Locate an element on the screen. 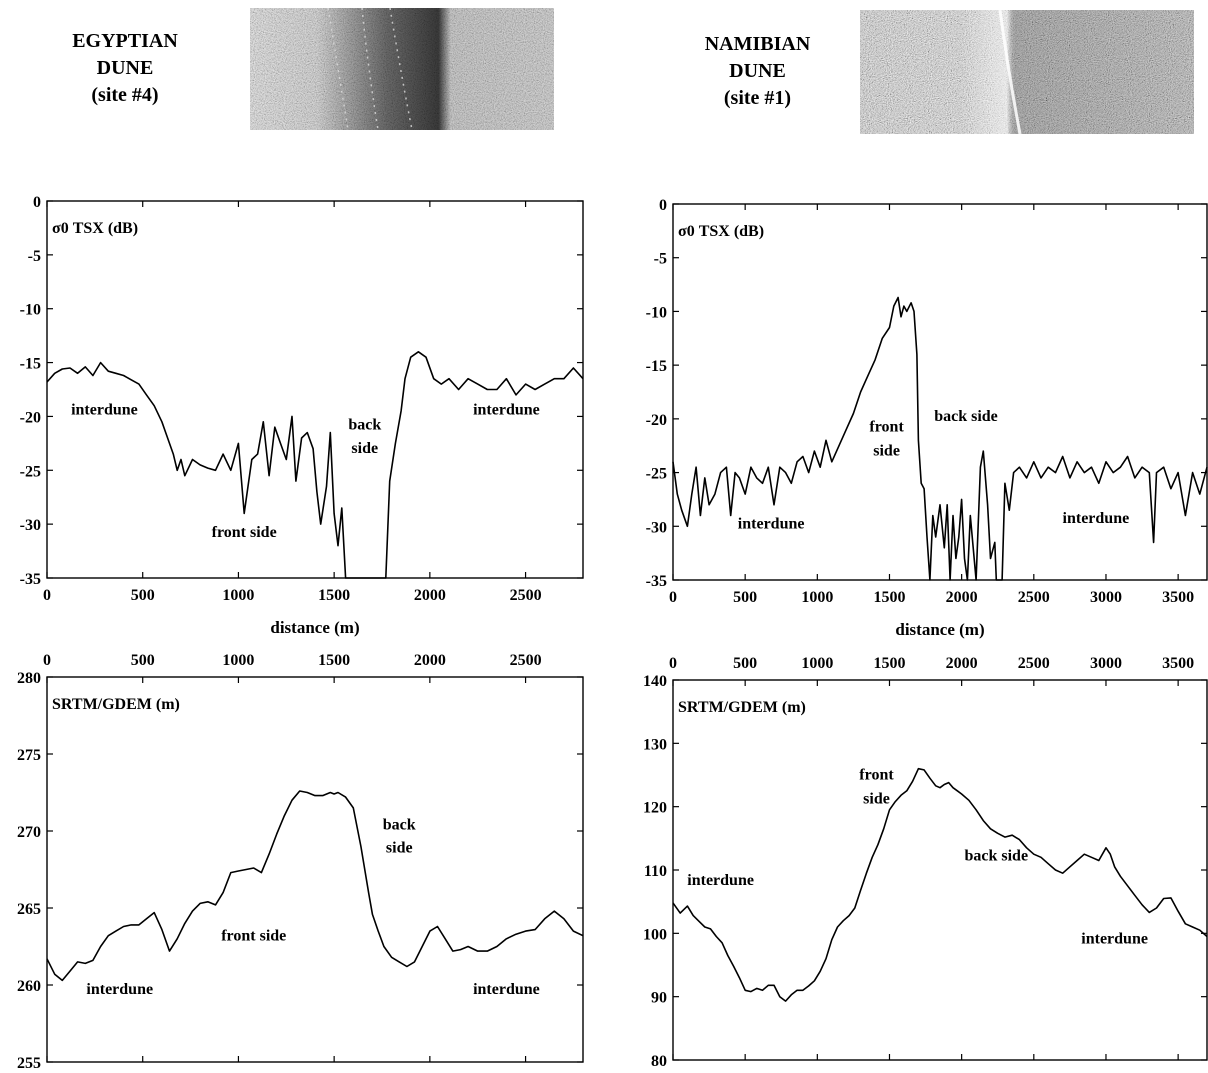  y-tick-label: 90 is located at coordinates (659, 998).